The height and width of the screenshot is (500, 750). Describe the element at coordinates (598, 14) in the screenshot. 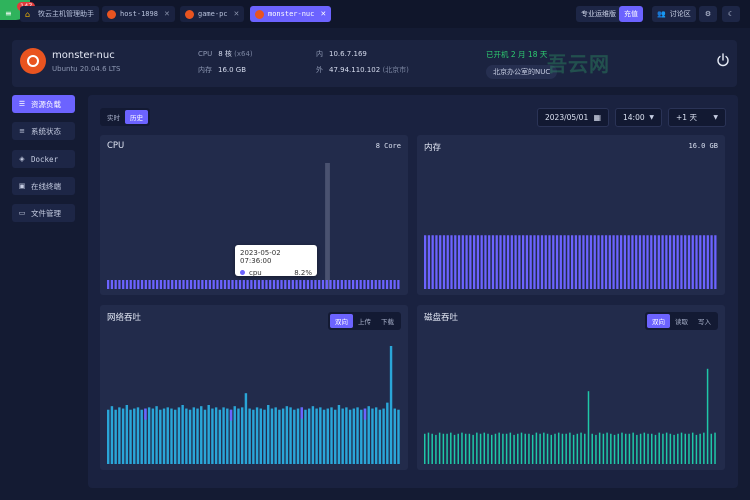

I see `pro-edition-button: 专业运维版` at that location.